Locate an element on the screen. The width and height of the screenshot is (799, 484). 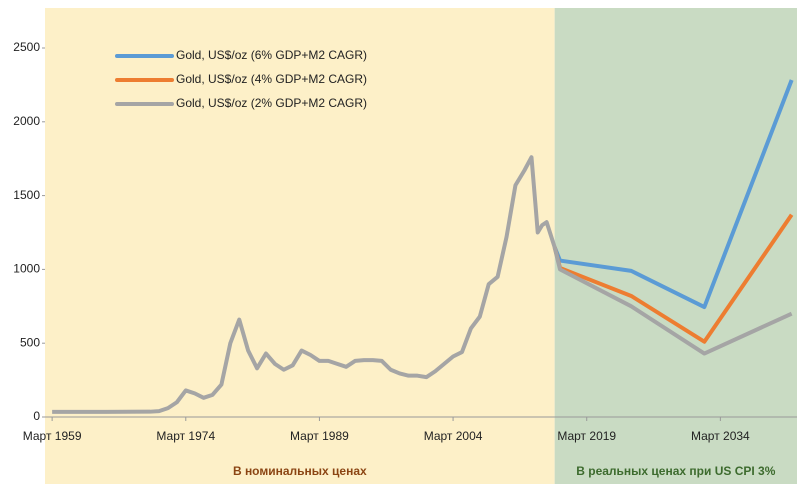
legend-label: Gold, US$/oz (2% GDP+M2 CAGR) is located at coordinates (271, 103).